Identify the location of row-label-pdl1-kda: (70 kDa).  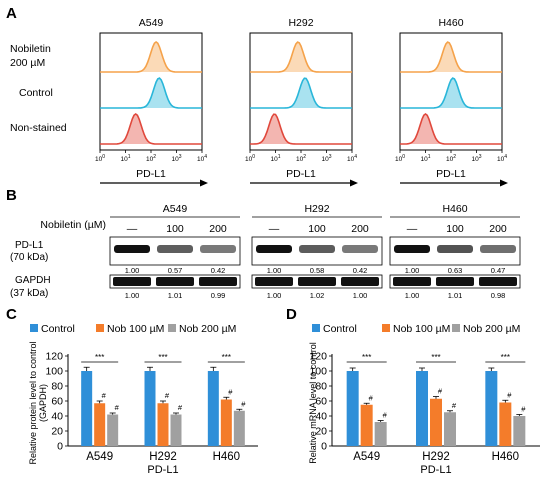
(29, 257).